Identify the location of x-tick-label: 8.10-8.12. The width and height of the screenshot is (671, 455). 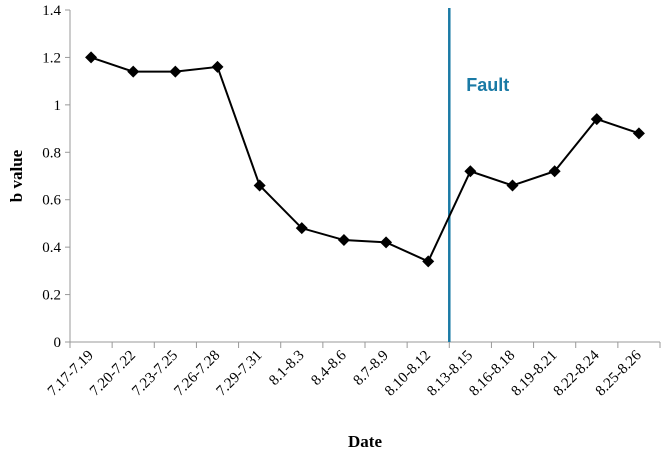
(408, 374).